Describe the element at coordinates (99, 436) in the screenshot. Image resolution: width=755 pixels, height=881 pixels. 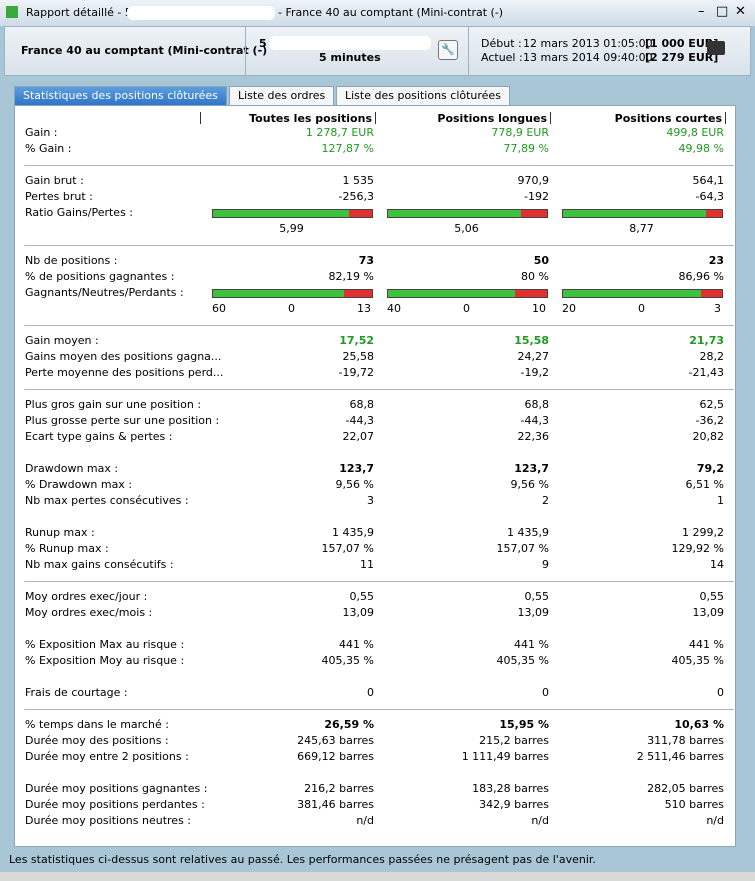
I see `row-label: Ecart type gains & pertes :` at that location.